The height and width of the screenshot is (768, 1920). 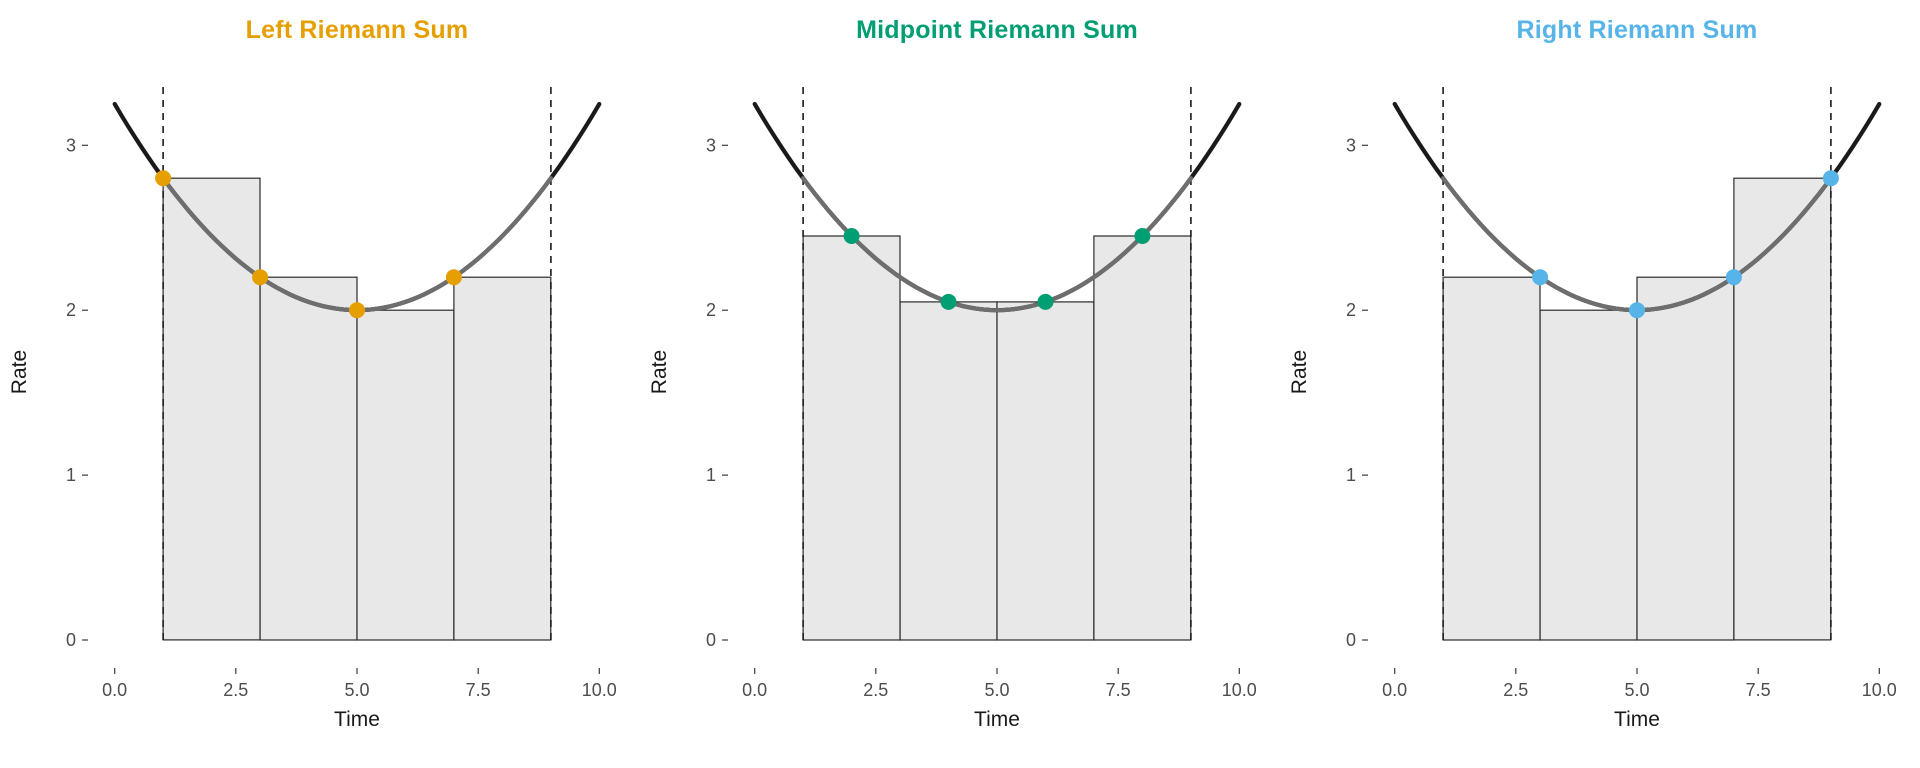 What do you see at coordinates (997, 30) in the screenshot?
I see `panel-title-midpoint: Midpoint Riemann Sum` at bounding box center [997, 30].